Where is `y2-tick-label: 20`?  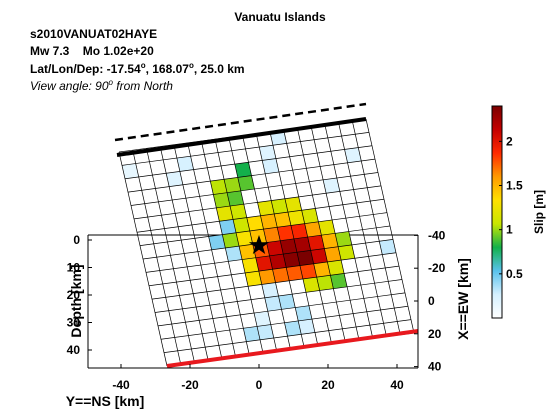 y2-tick-label: 20 is located at coordinates (435, 334).